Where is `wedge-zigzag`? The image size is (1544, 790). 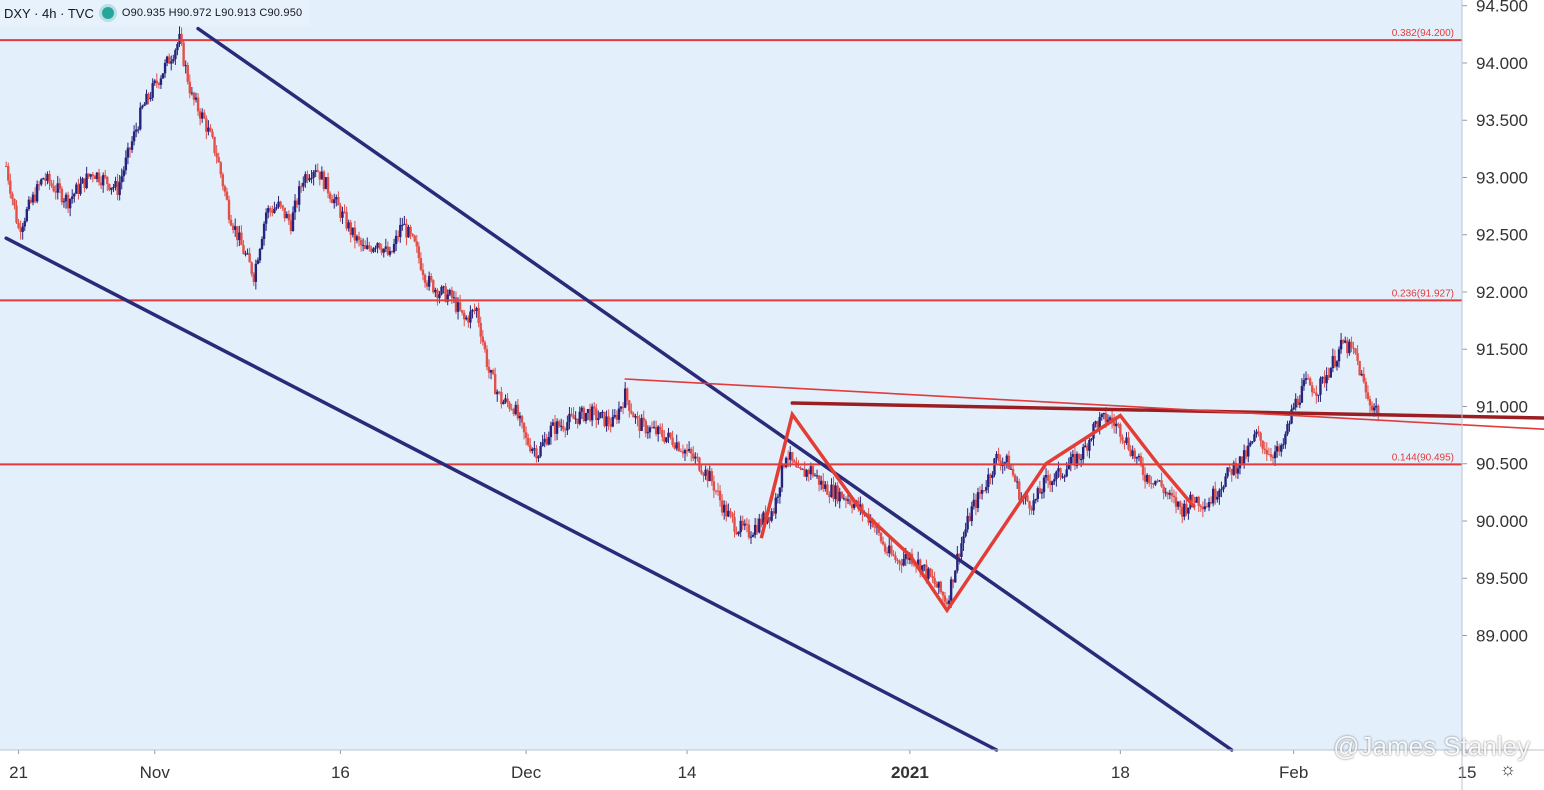 wedge-zigzag is located at coordinates (977, 512).